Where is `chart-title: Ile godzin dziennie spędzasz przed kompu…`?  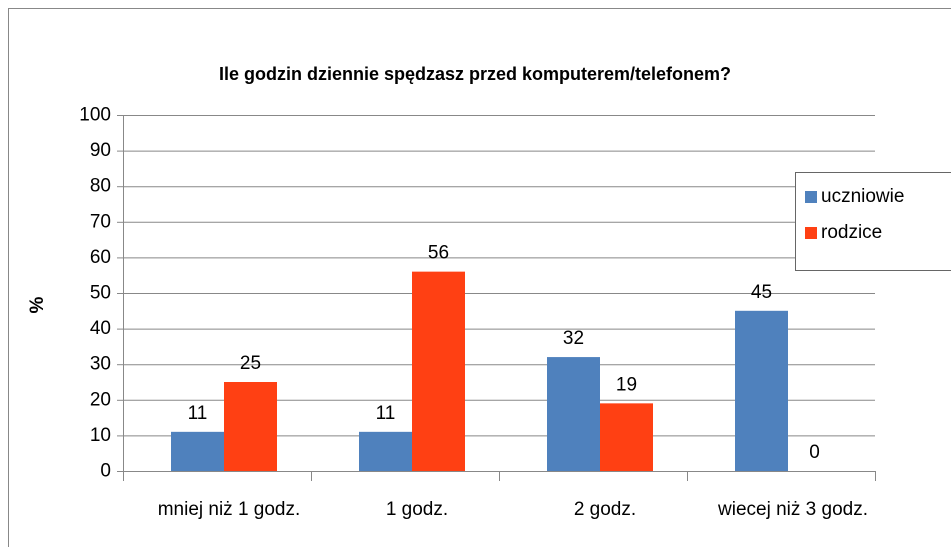
chart-title: Ile godzin dziennie spędzasz przed kompu… is located at coordinates (475, 74).